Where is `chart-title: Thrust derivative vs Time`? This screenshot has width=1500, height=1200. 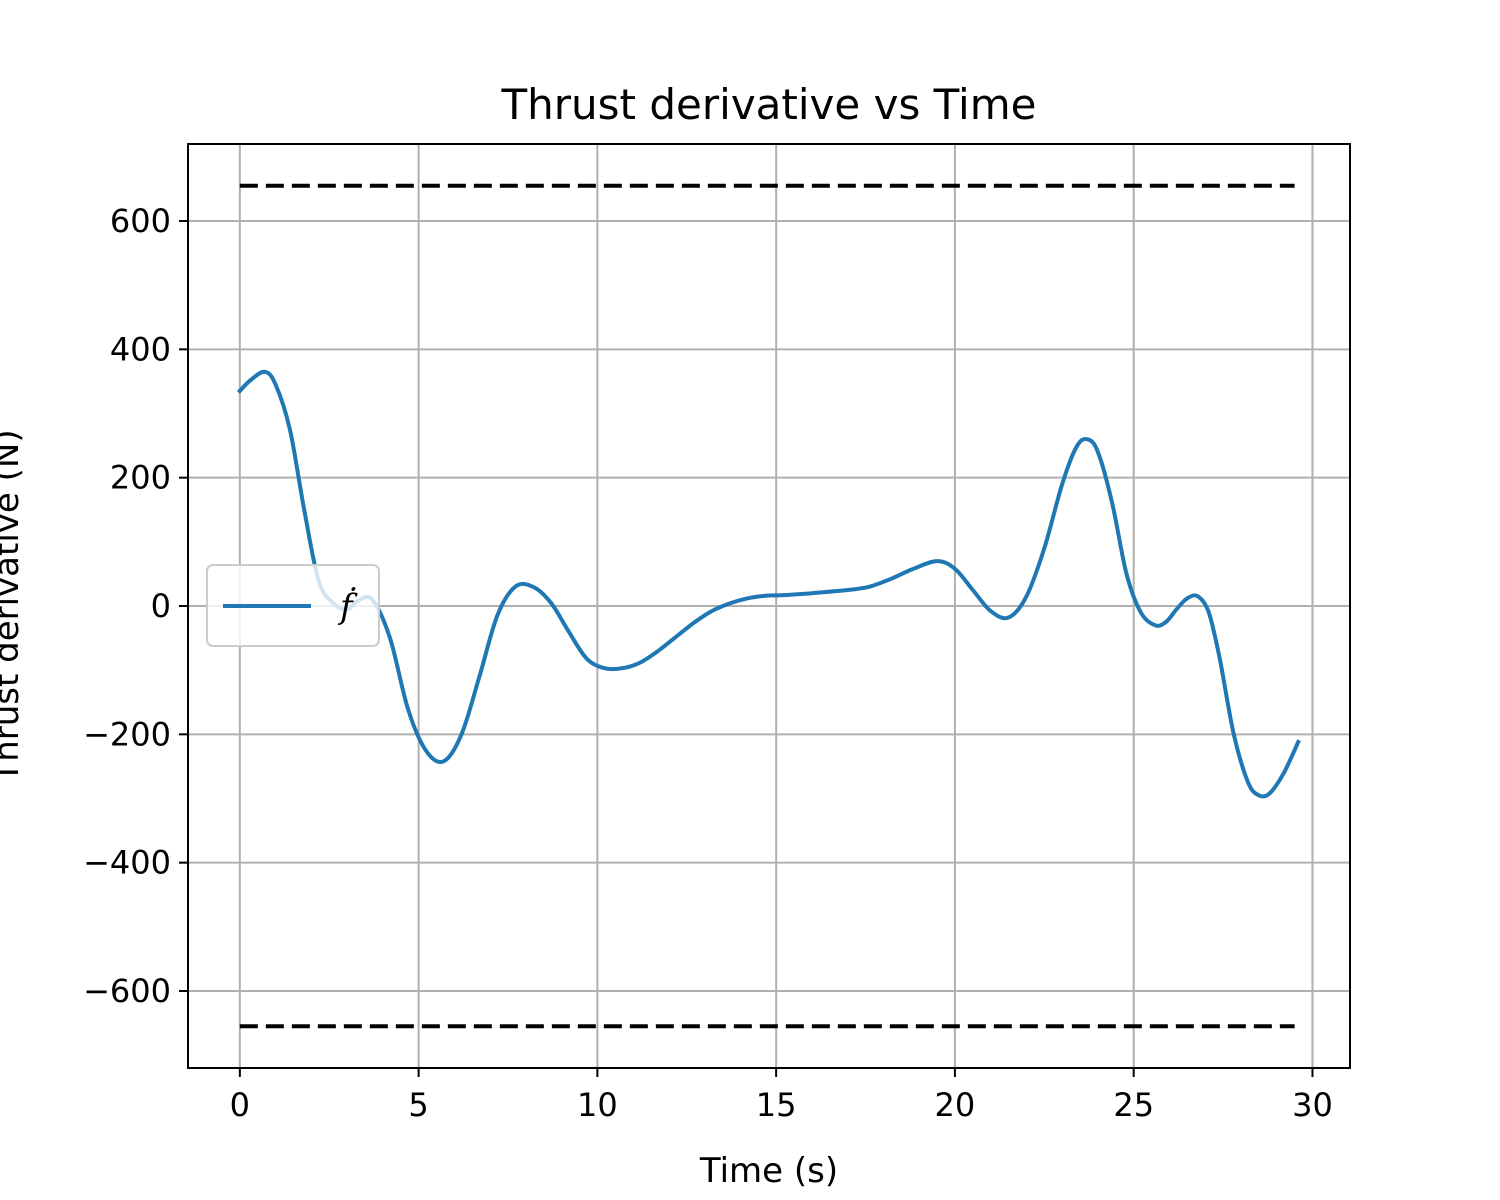
chart-title: Thrust derivative vs Time is located at coordinates (769, 104).